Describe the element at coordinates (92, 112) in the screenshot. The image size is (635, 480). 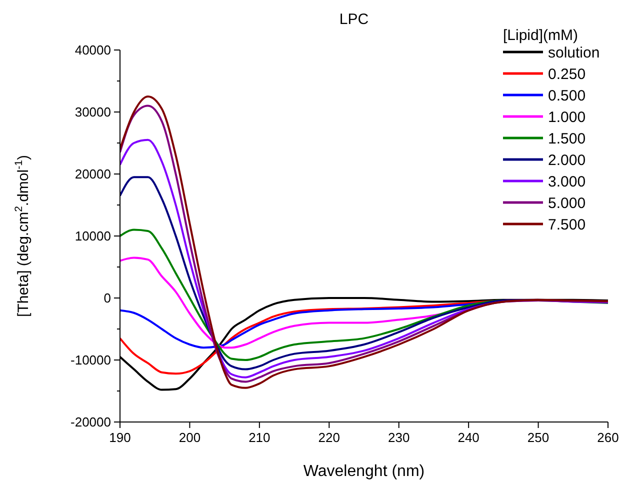
I see `y-tick-label: 30000` at that location.